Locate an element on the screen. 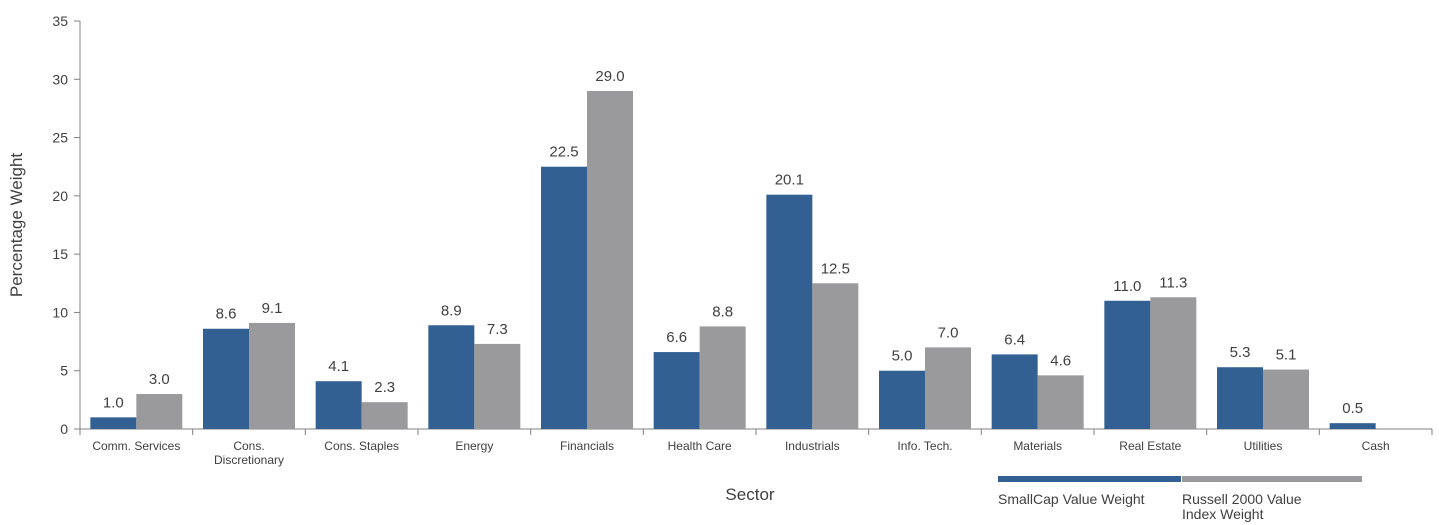  data-label: 7.0 is located at coordinates (948, 332).